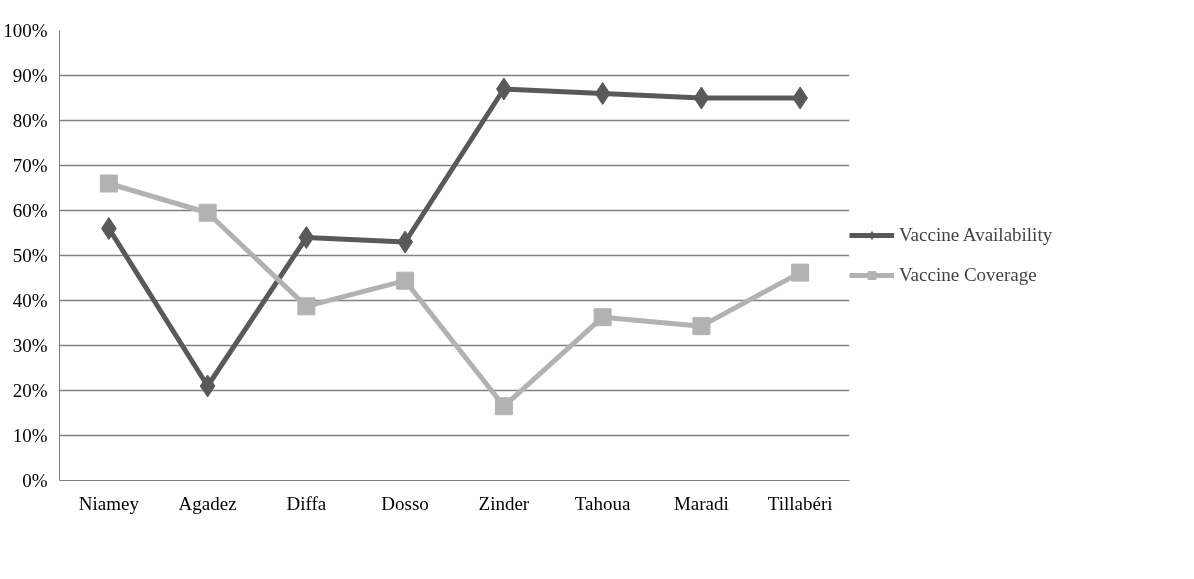  I want to click on y-tick-label: 10%, so click(30, 435).